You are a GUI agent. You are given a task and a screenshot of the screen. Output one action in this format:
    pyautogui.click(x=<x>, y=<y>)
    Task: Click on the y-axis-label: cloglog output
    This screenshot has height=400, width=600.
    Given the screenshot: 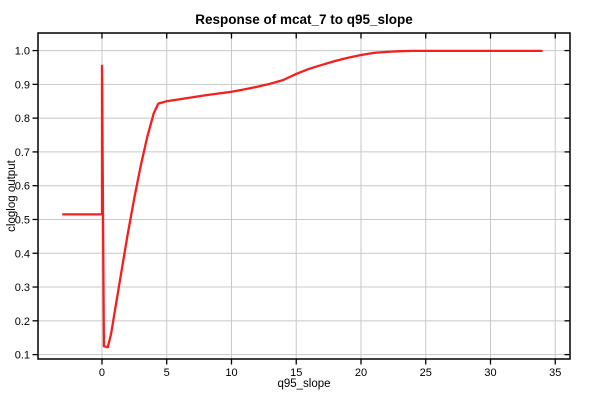 What is the action you would take?
    pyautogui.click(x=12, y=196)
    